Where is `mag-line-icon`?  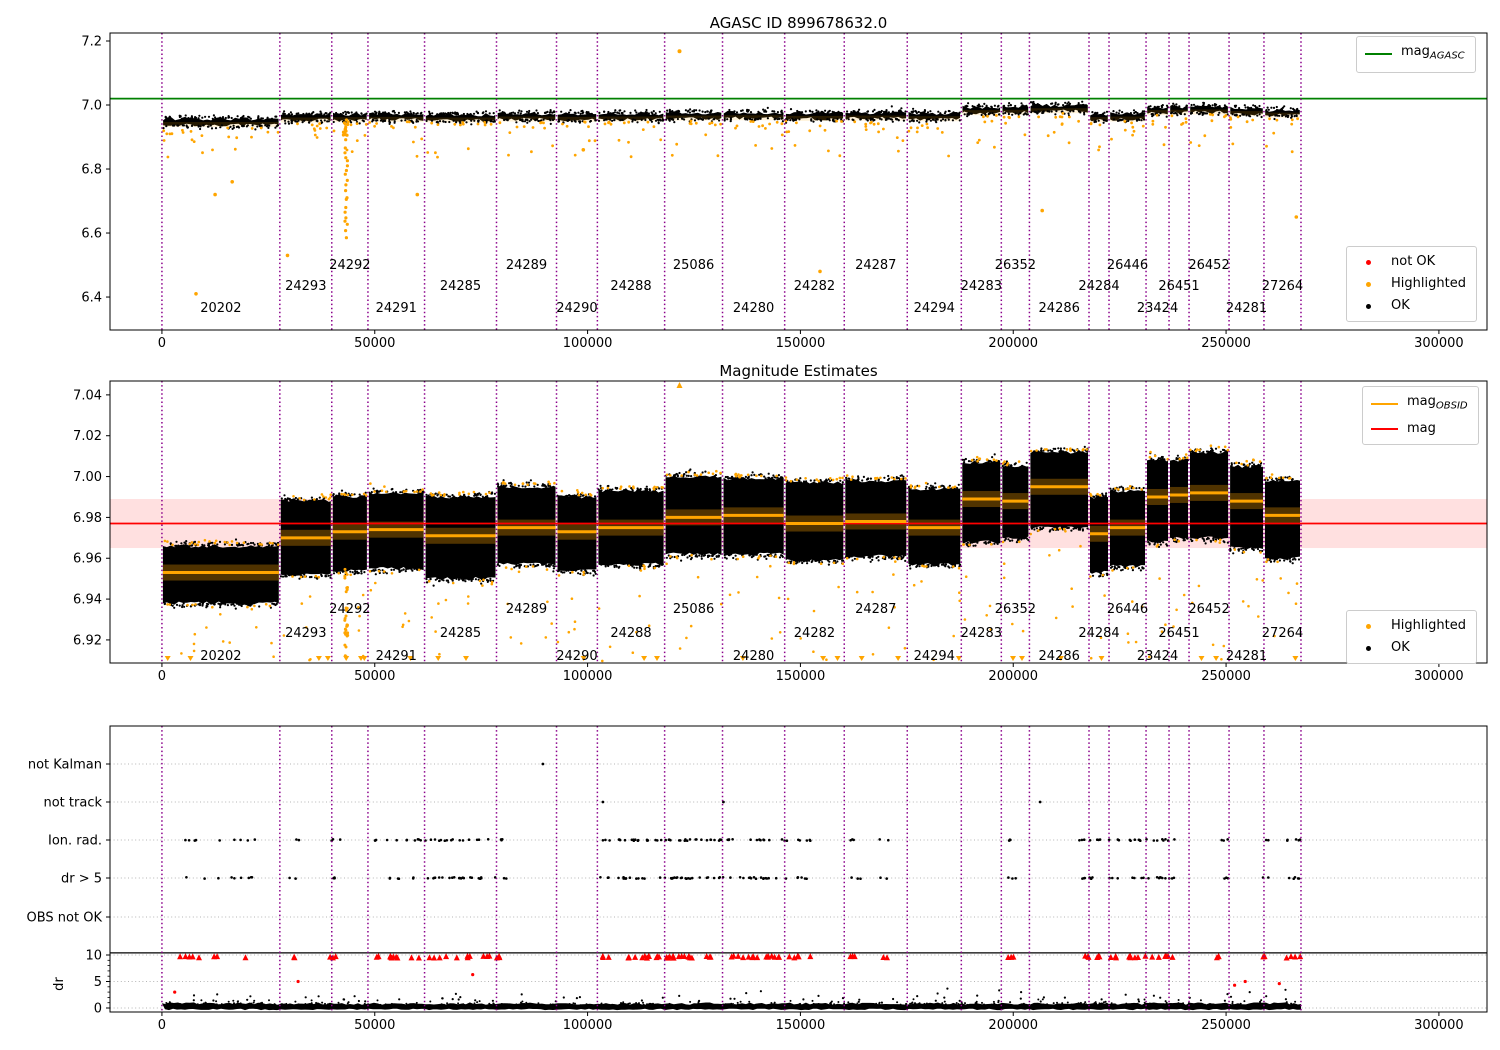
mag-line-icon is located at coordinates (1384, 428).